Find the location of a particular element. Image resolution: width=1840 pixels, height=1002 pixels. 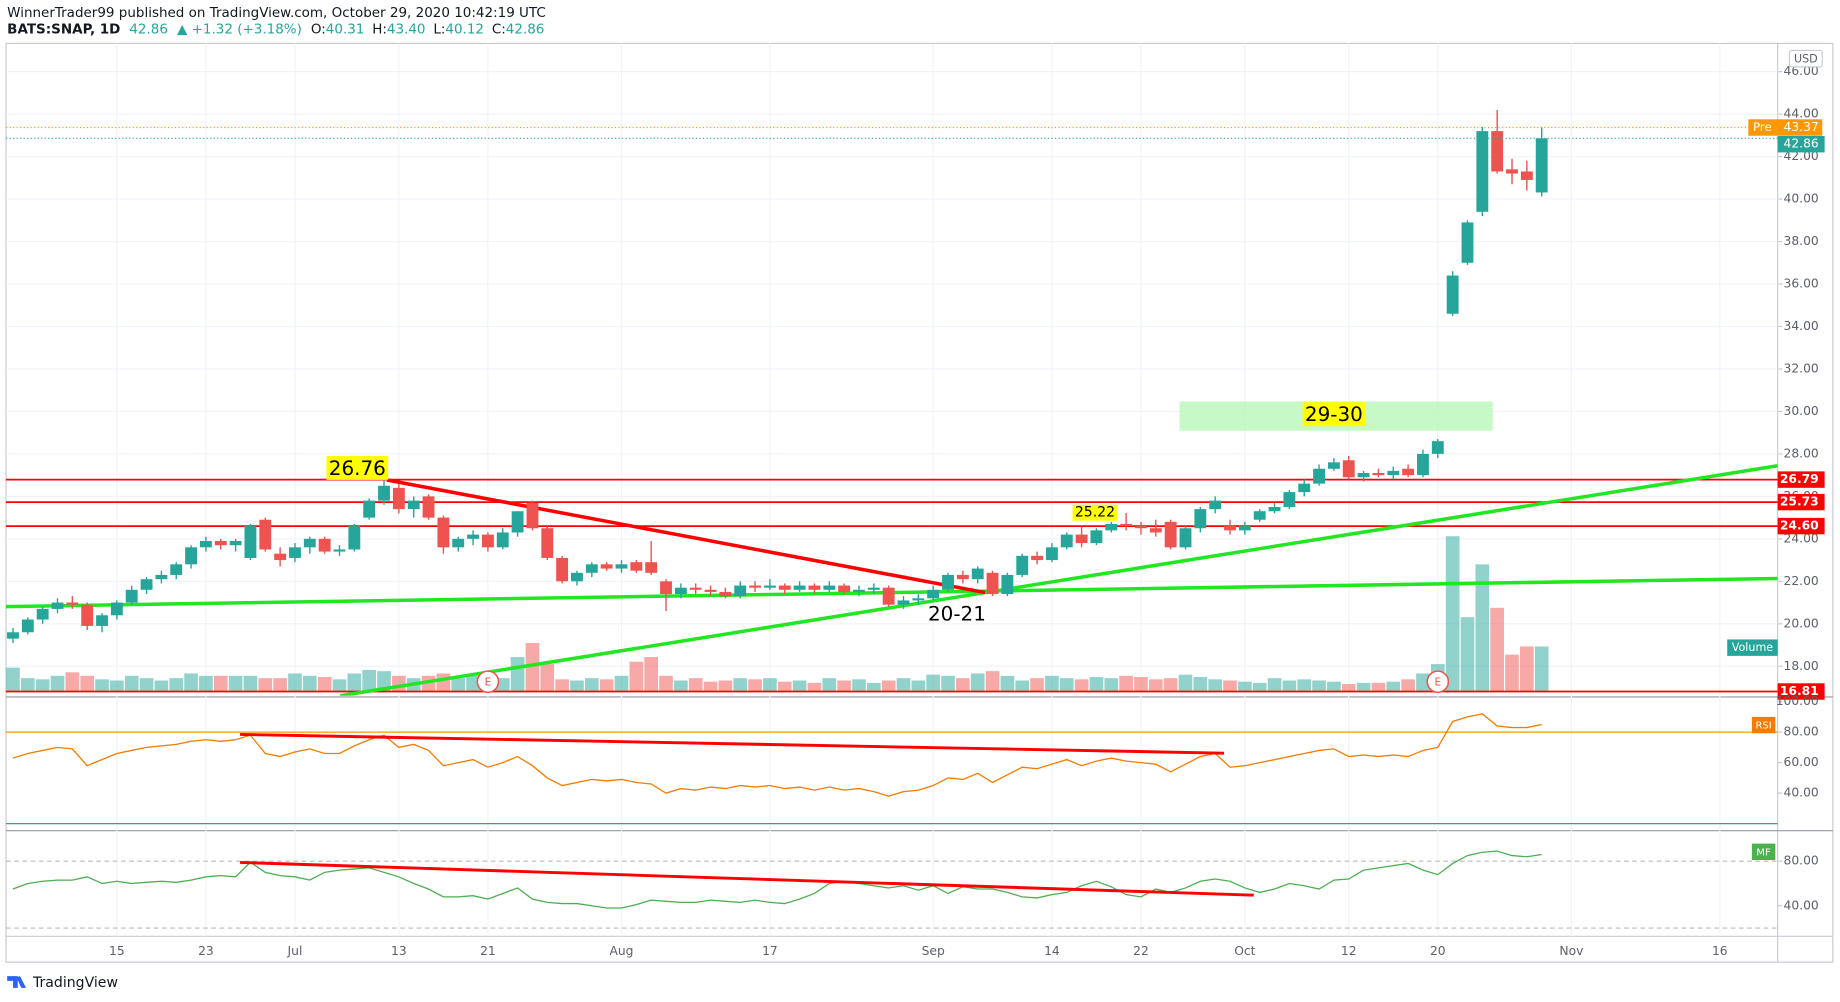

ohlc-value: 40.12 is located at coordinates (464, 29).